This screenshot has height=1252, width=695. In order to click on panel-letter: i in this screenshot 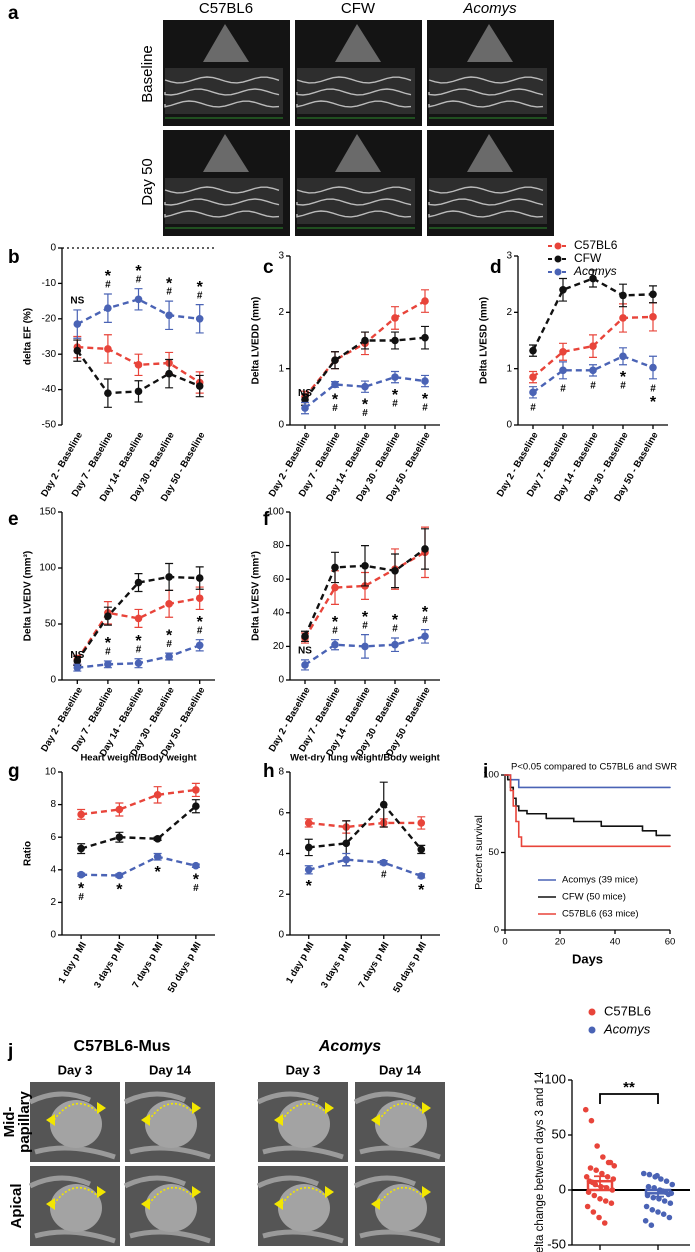, I will do `click(485, 771)`.